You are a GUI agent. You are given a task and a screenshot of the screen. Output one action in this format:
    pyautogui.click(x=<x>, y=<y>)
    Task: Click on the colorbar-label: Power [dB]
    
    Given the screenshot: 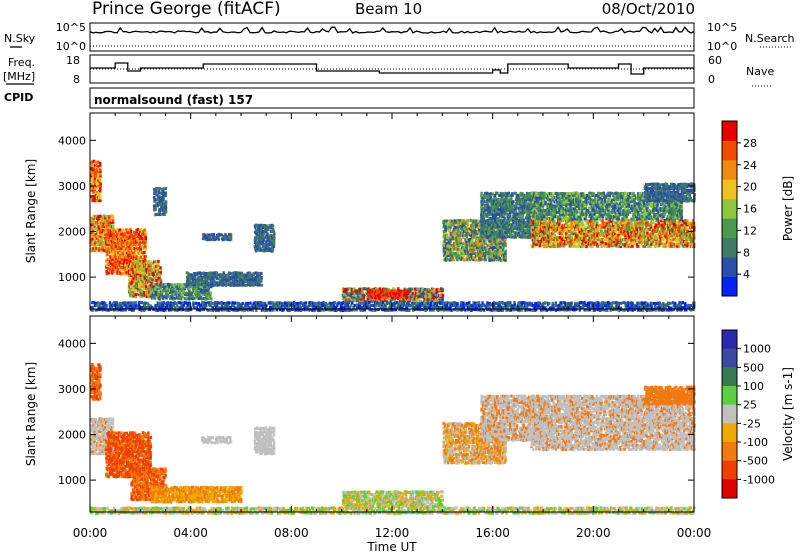 What is the action you would take?
    pyautogui.click(x=788, y=208)
    